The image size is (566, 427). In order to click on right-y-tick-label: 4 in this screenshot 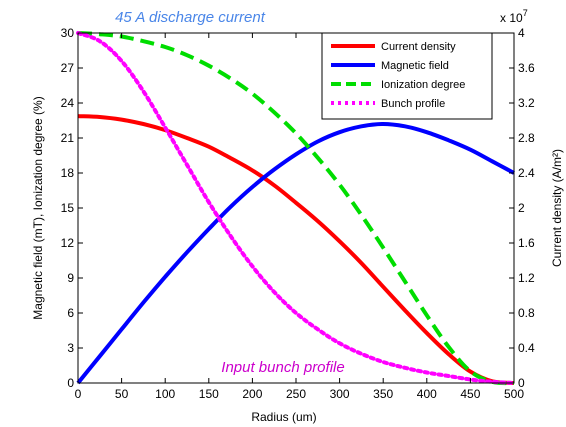, I will do `click(521, 33)`.